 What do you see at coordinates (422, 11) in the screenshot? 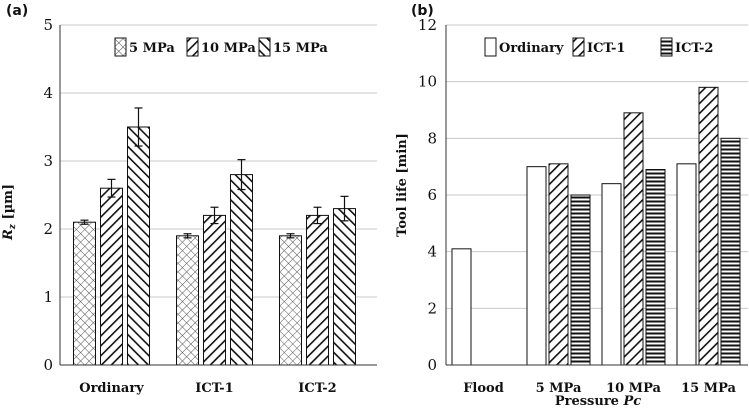
I see `panel-label-b: (b)` at bounding box center [422, 11].